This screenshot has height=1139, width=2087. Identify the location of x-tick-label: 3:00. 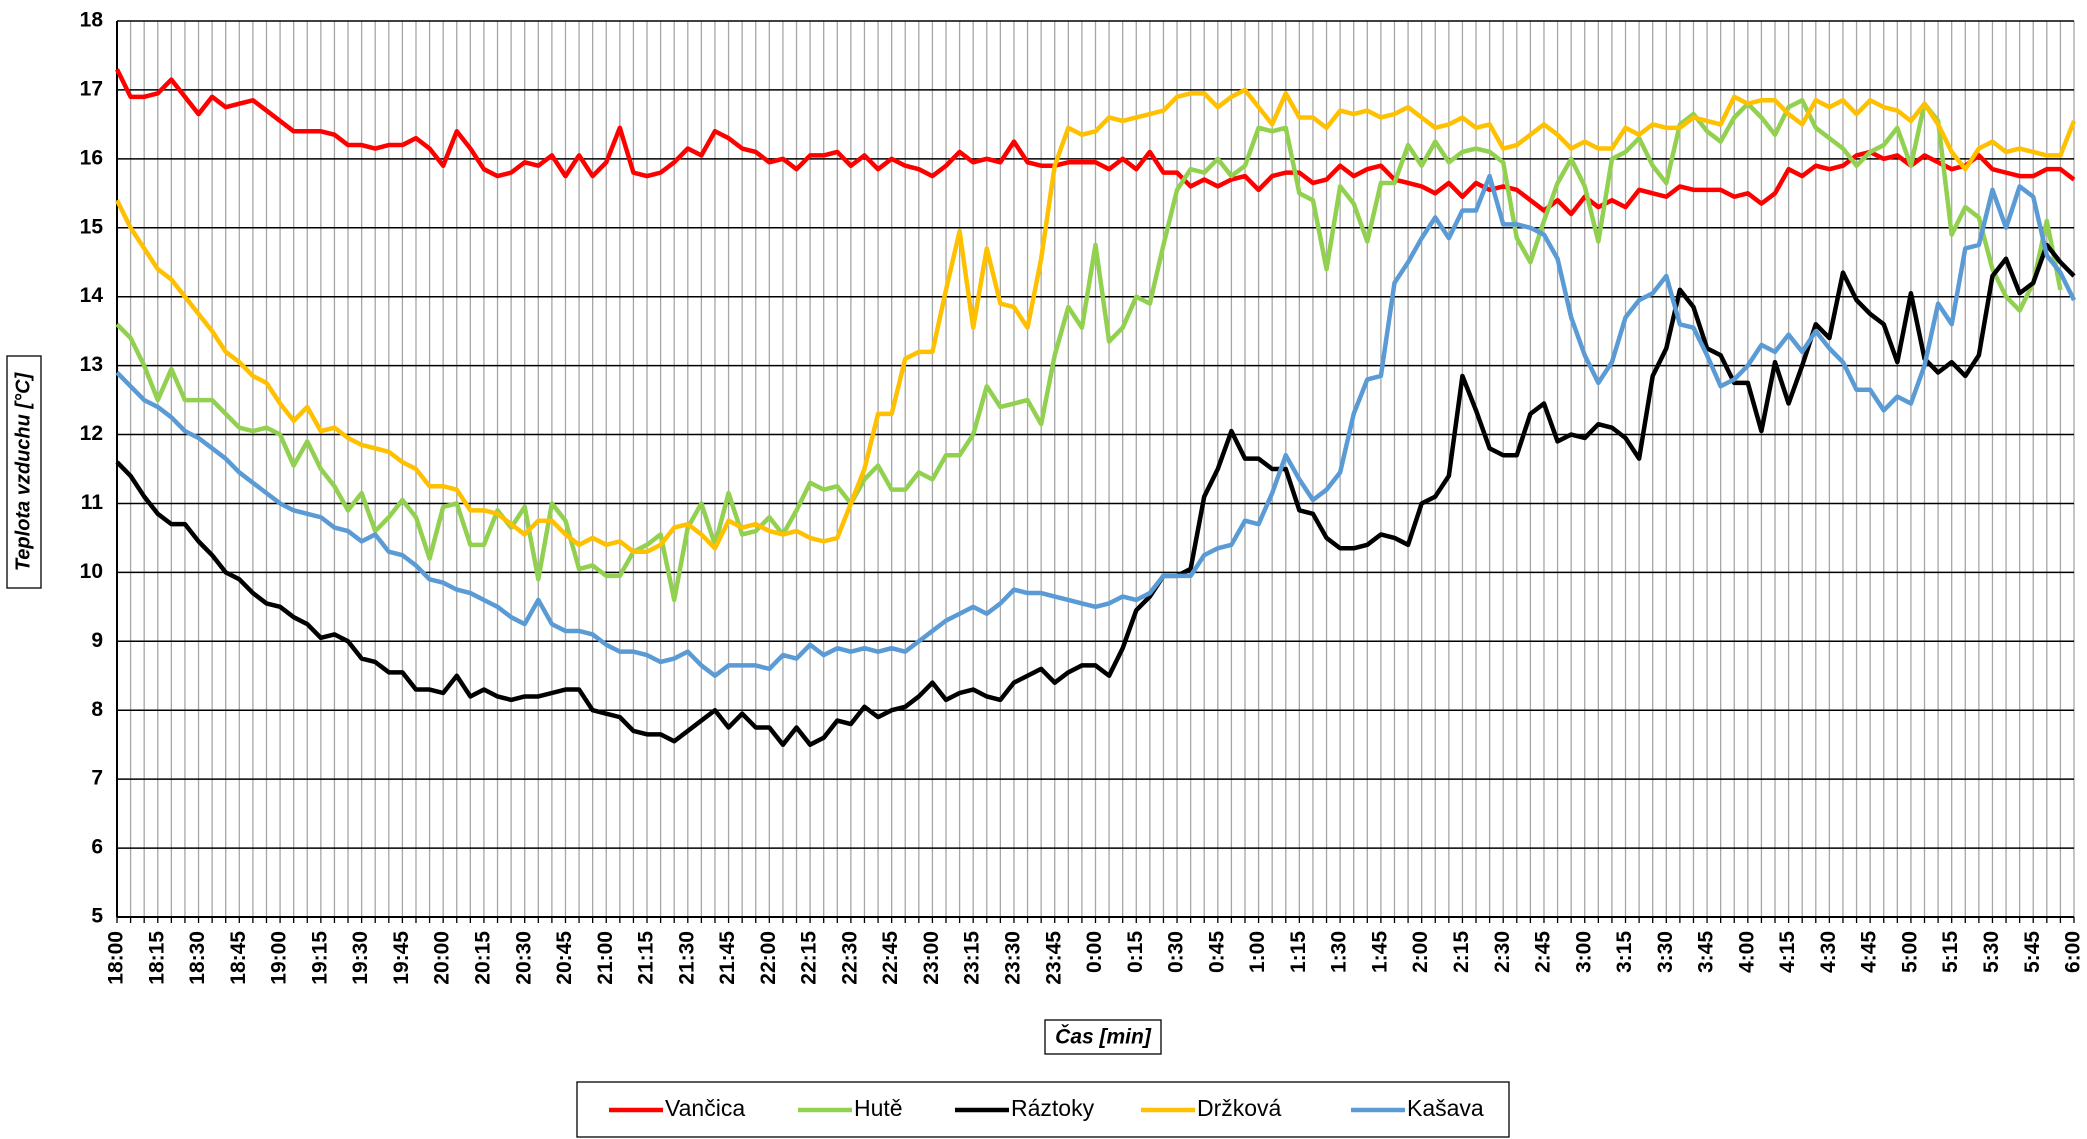
(1583, 952).